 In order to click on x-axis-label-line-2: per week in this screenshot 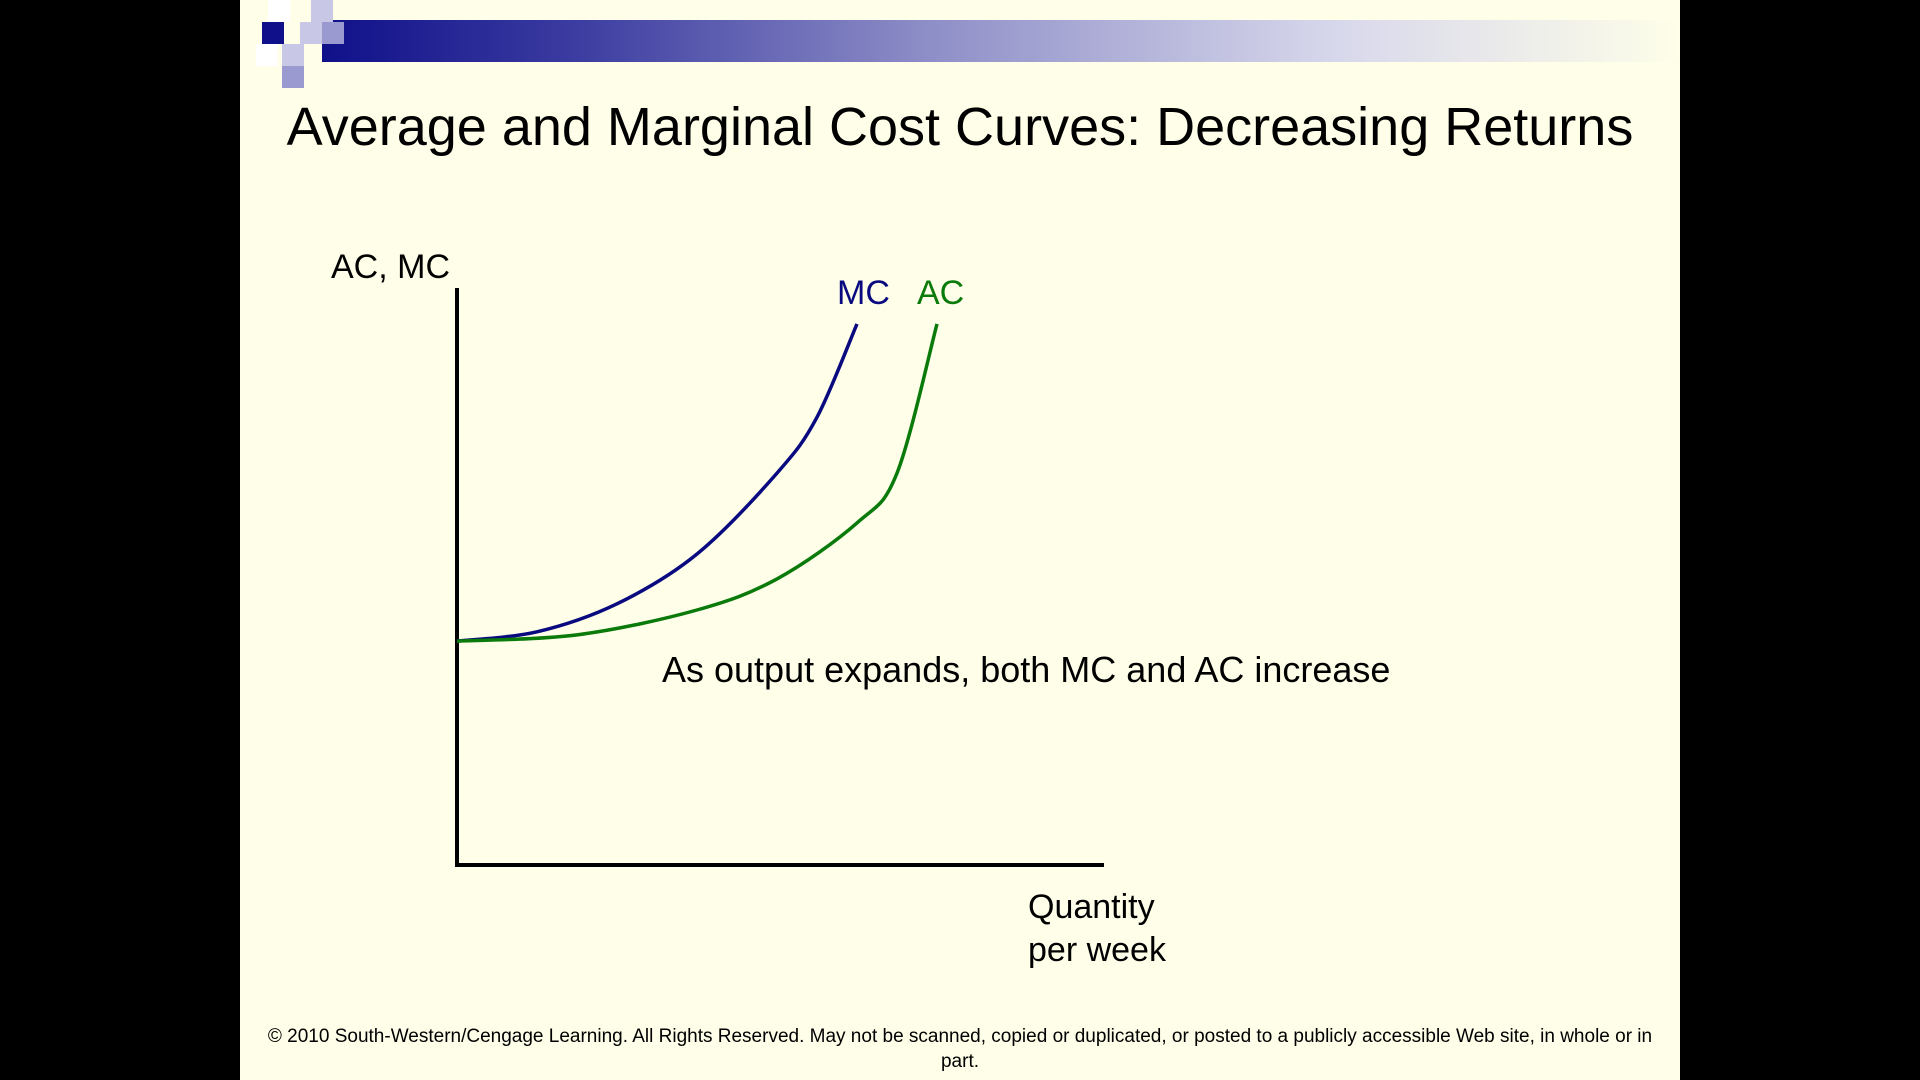, I will do `click(1097, 950)`.